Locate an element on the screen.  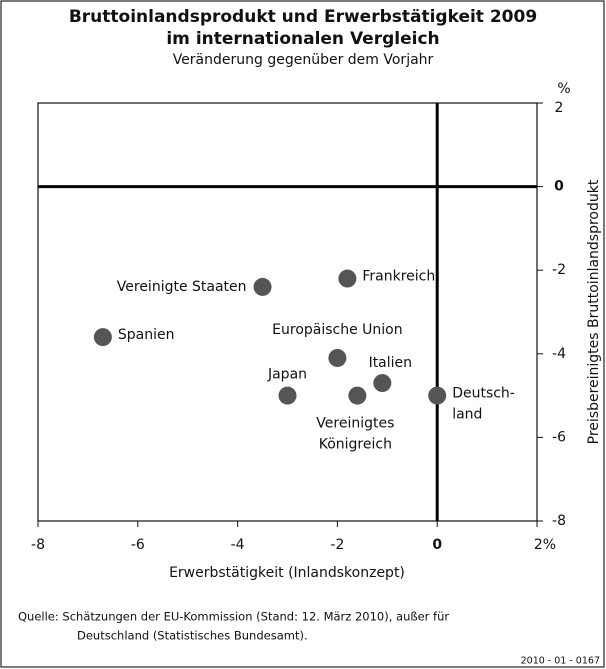
point-label: Deutsch- is located at coordinates (483, 394).